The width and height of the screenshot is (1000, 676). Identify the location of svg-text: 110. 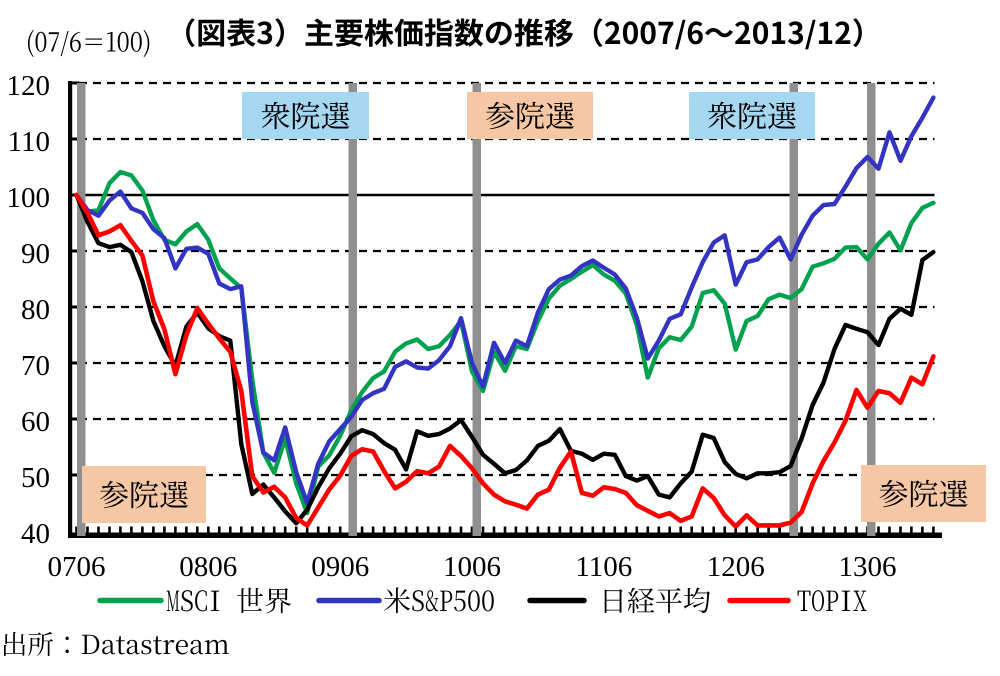
(29, 142).